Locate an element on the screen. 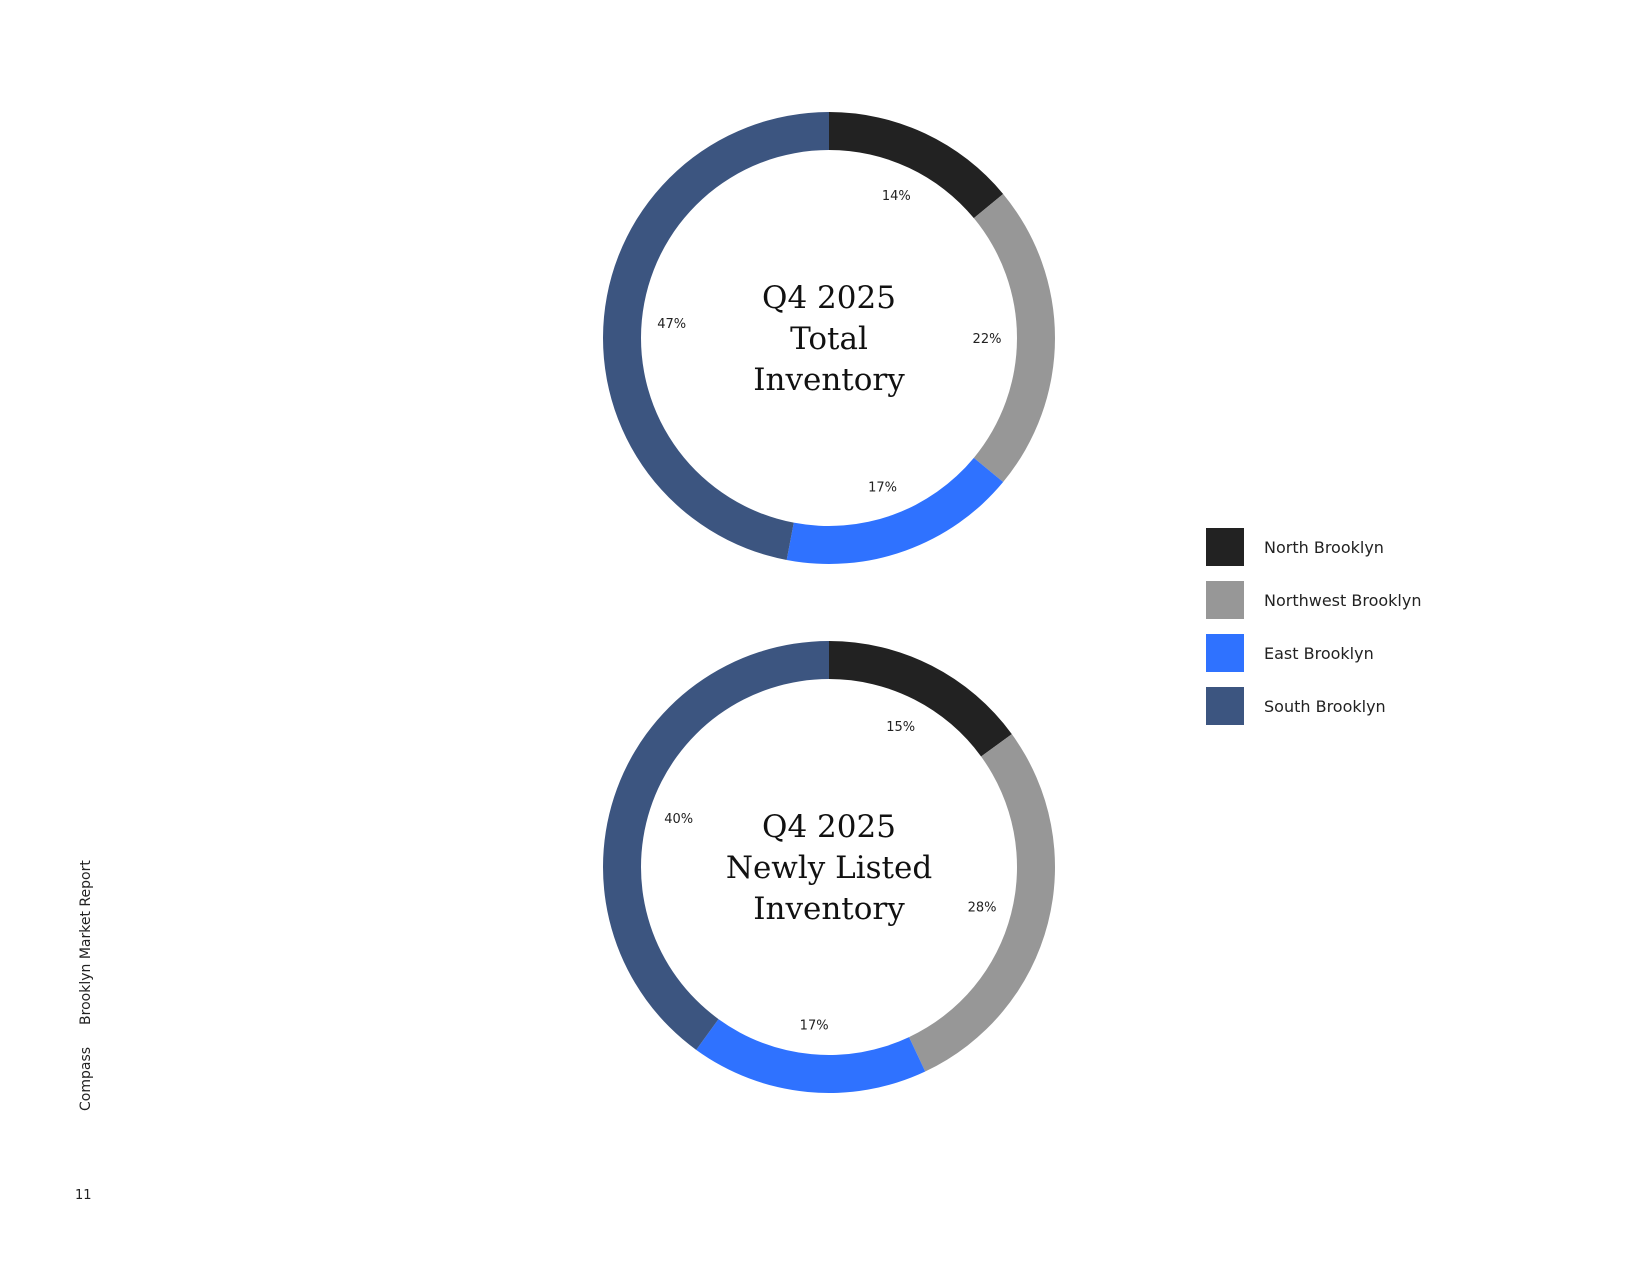 The width and height of the screenshot is (1650, 1275). legend-label: Northwest Brooklyn is located at coordinates (1343, 600).